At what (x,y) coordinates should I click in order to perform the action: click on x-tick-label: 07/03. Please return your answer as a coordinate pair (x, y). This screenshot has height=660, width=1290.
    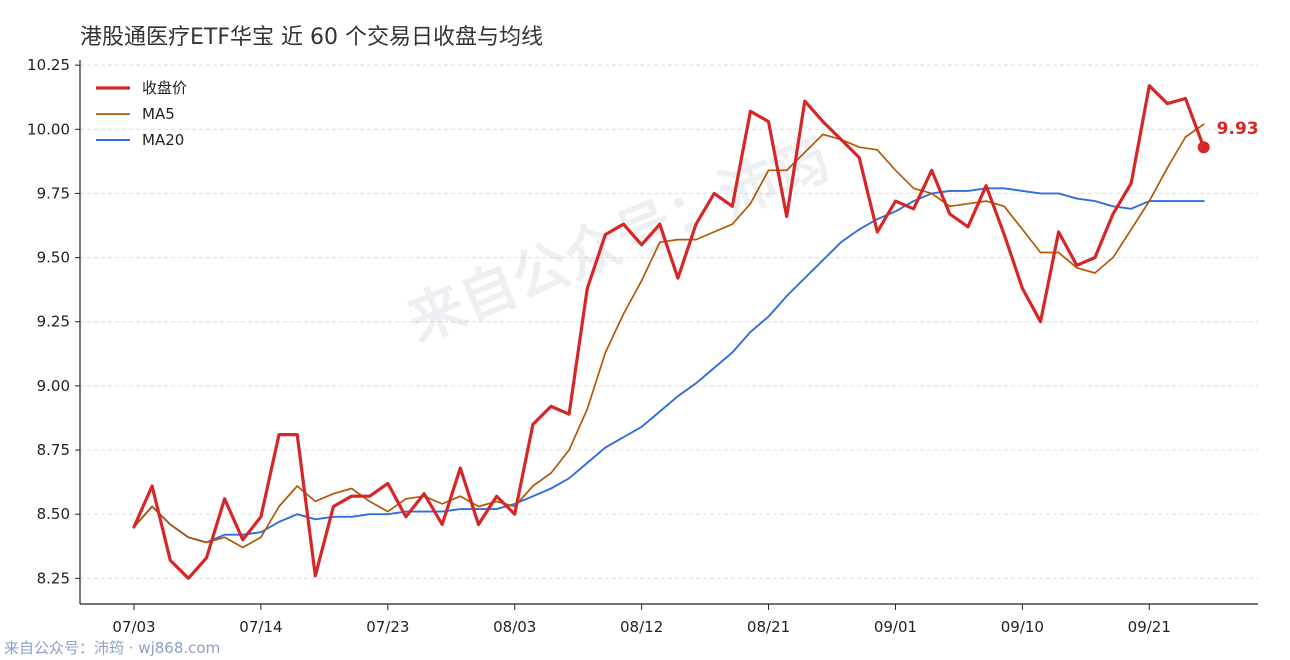
    Looking at the image, I should click on (133, 627).